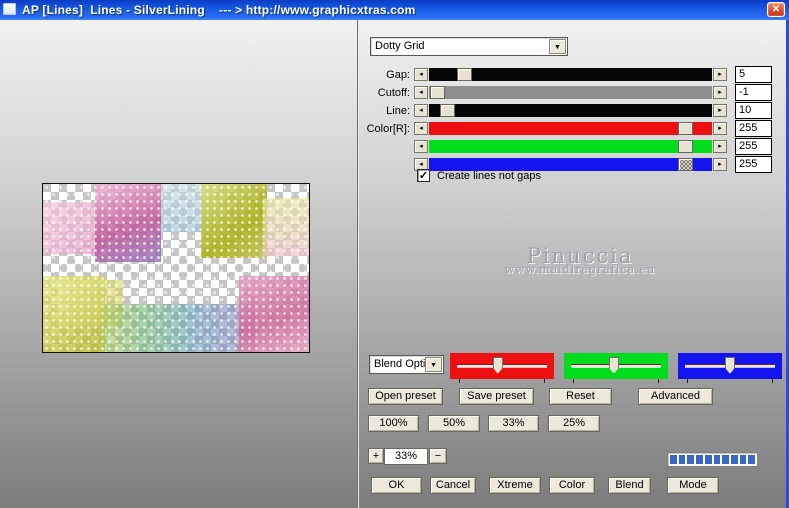  What do you see at coordinates (399, 364) in the screenshot?
I see `blend-options-value: Blend Opti` at bounding box center [399, 364].